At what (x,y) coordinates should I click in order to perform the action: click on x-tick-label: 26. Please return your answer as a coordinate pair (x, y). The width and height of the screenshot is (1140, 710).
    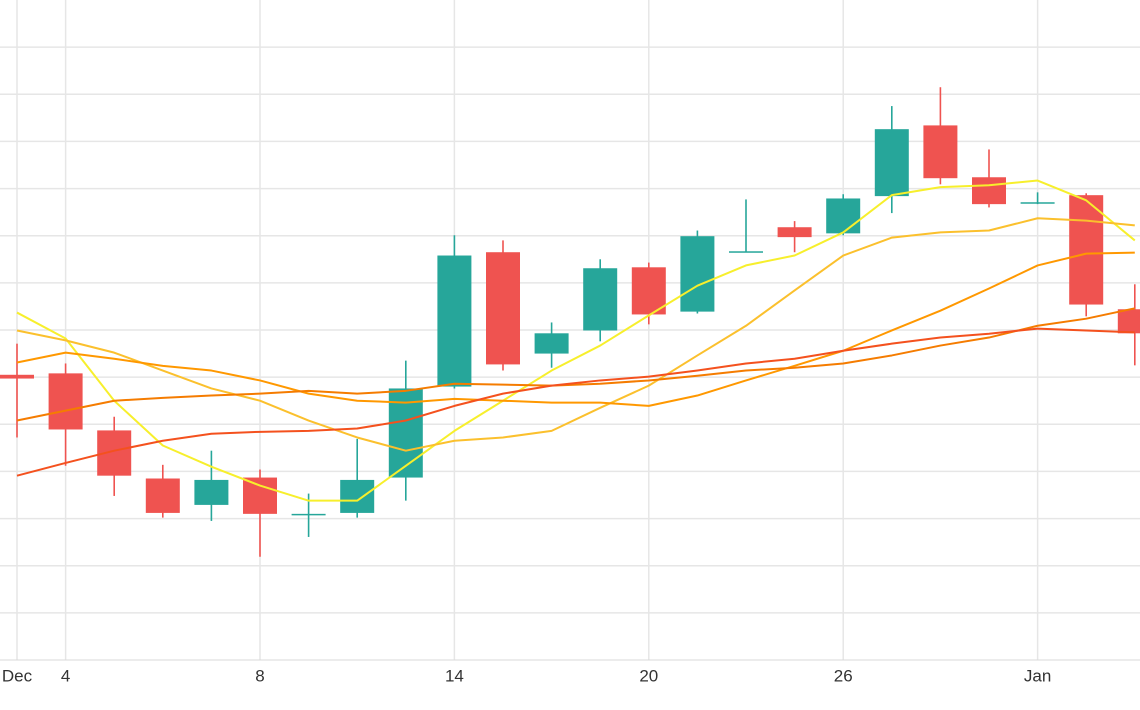
    Looking at the image, I should click on (843, 675).